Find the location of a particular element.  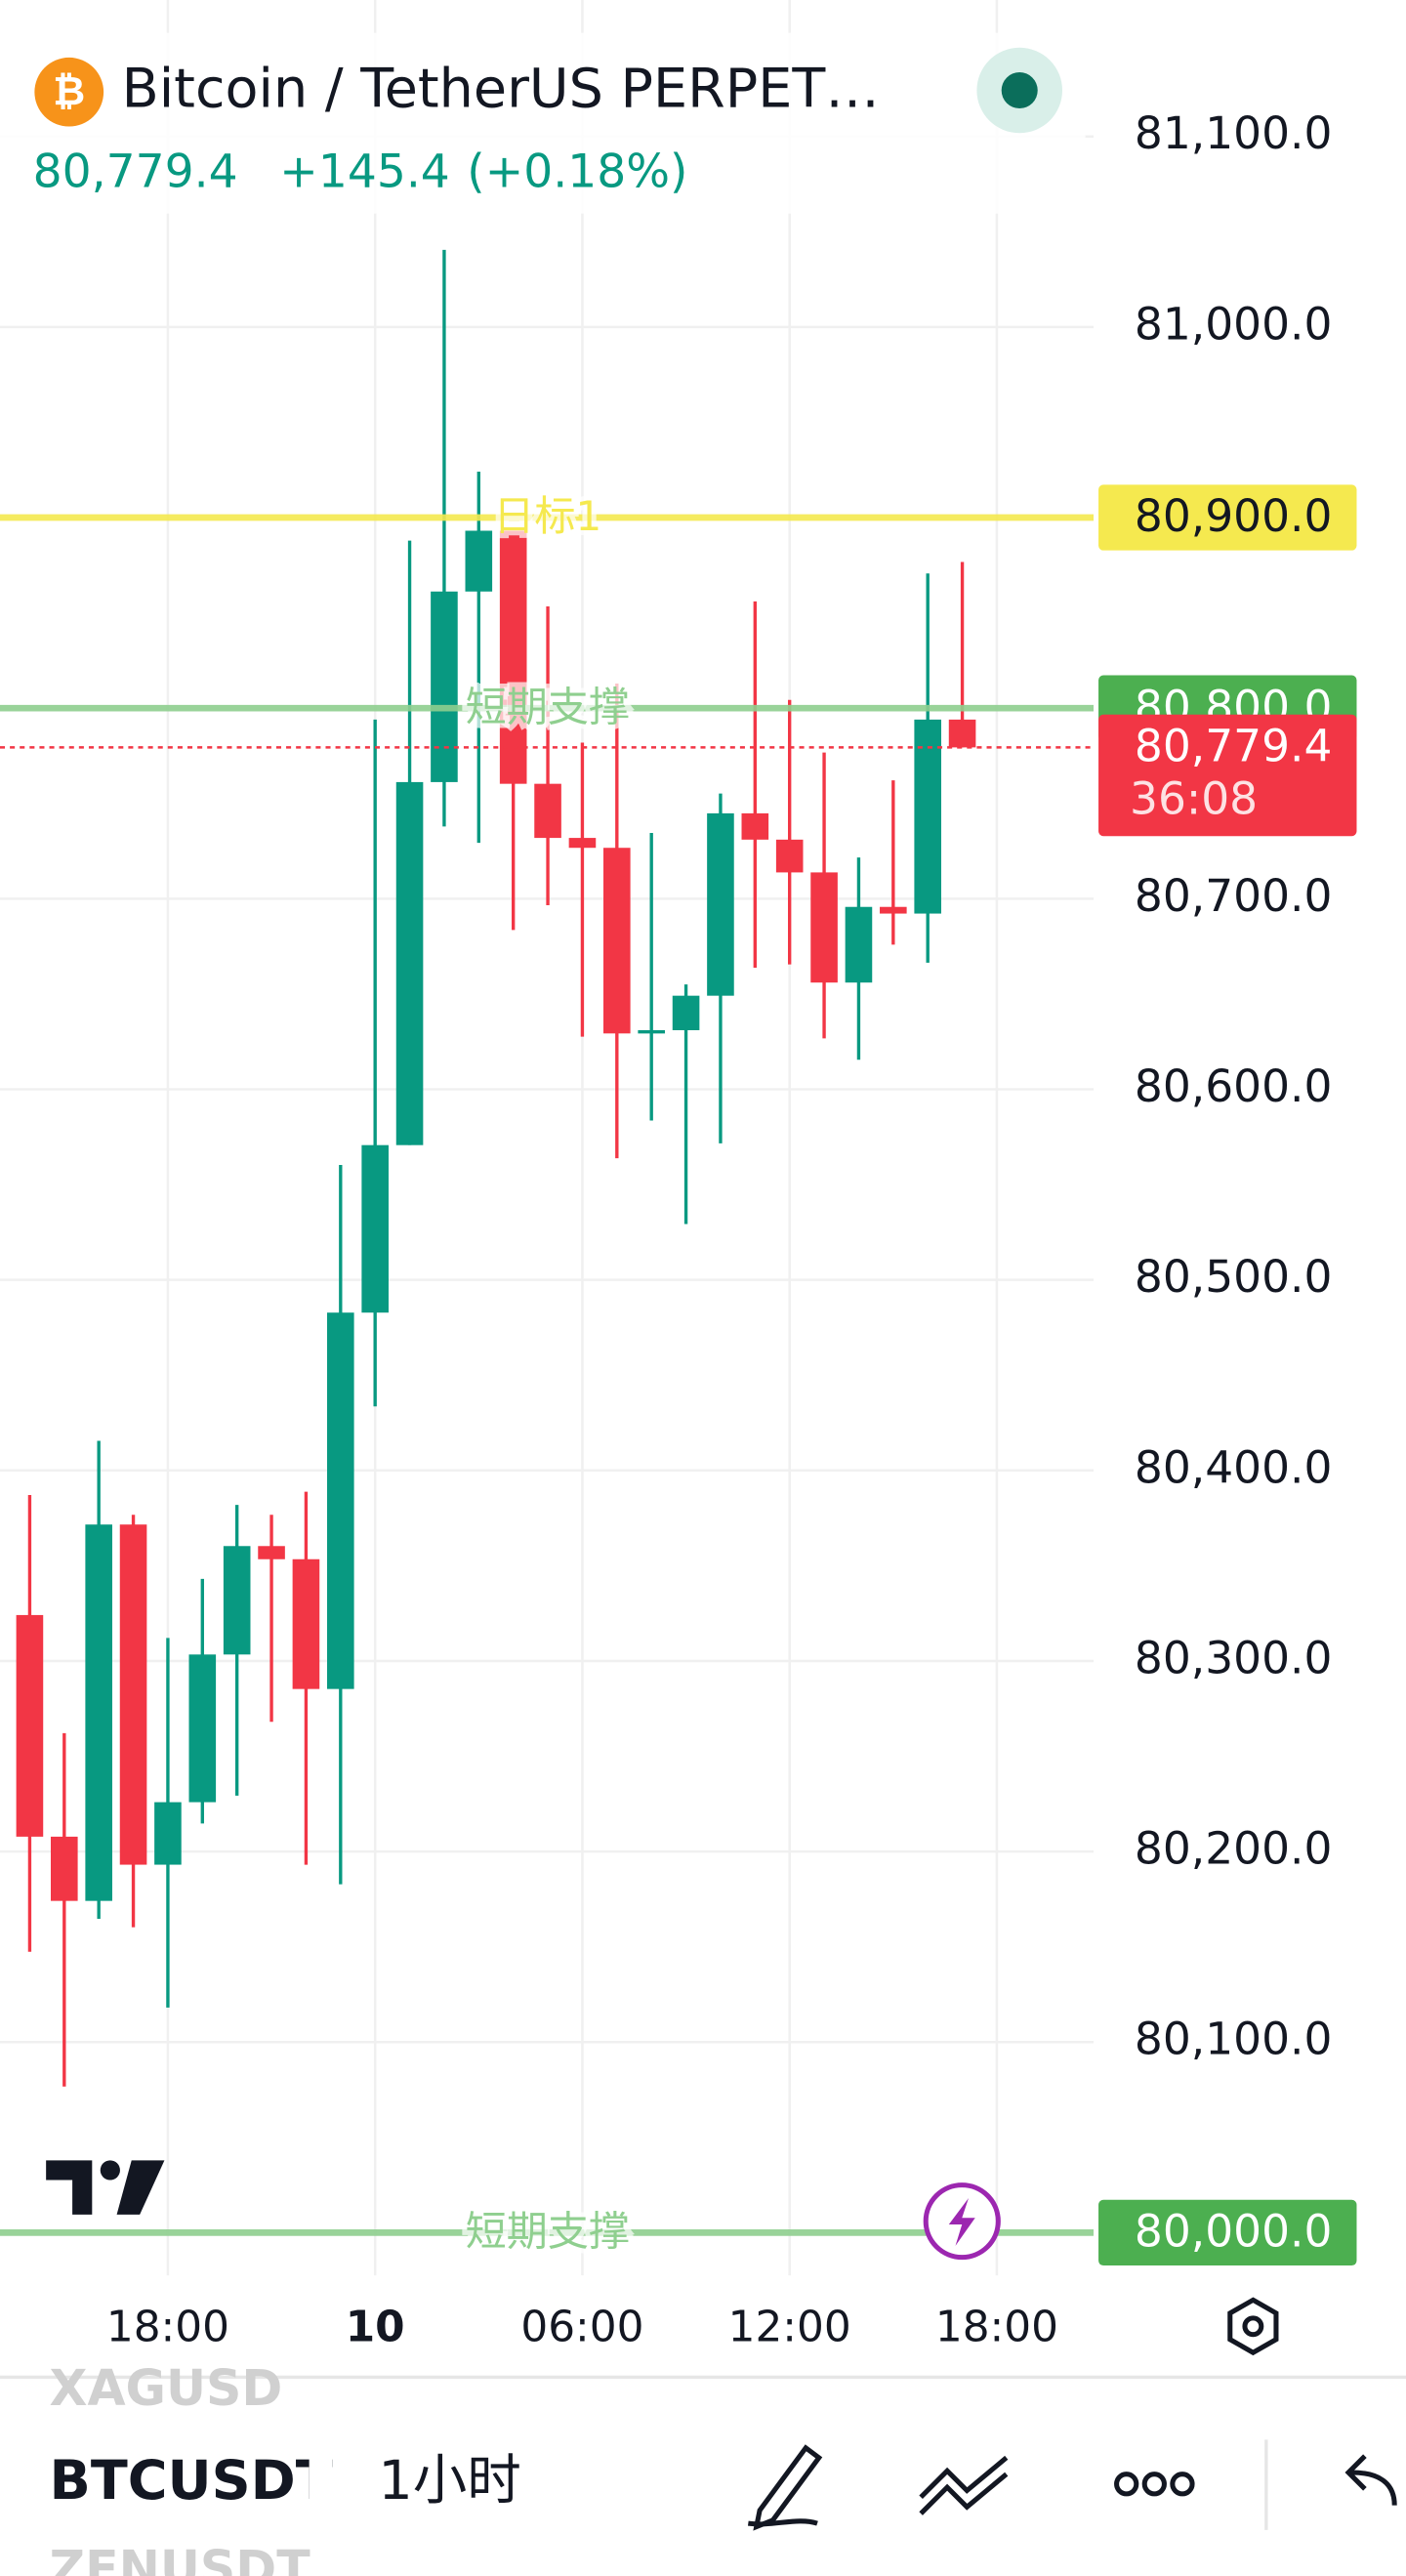

market-status-dot is located at coordinates (1019, 90).